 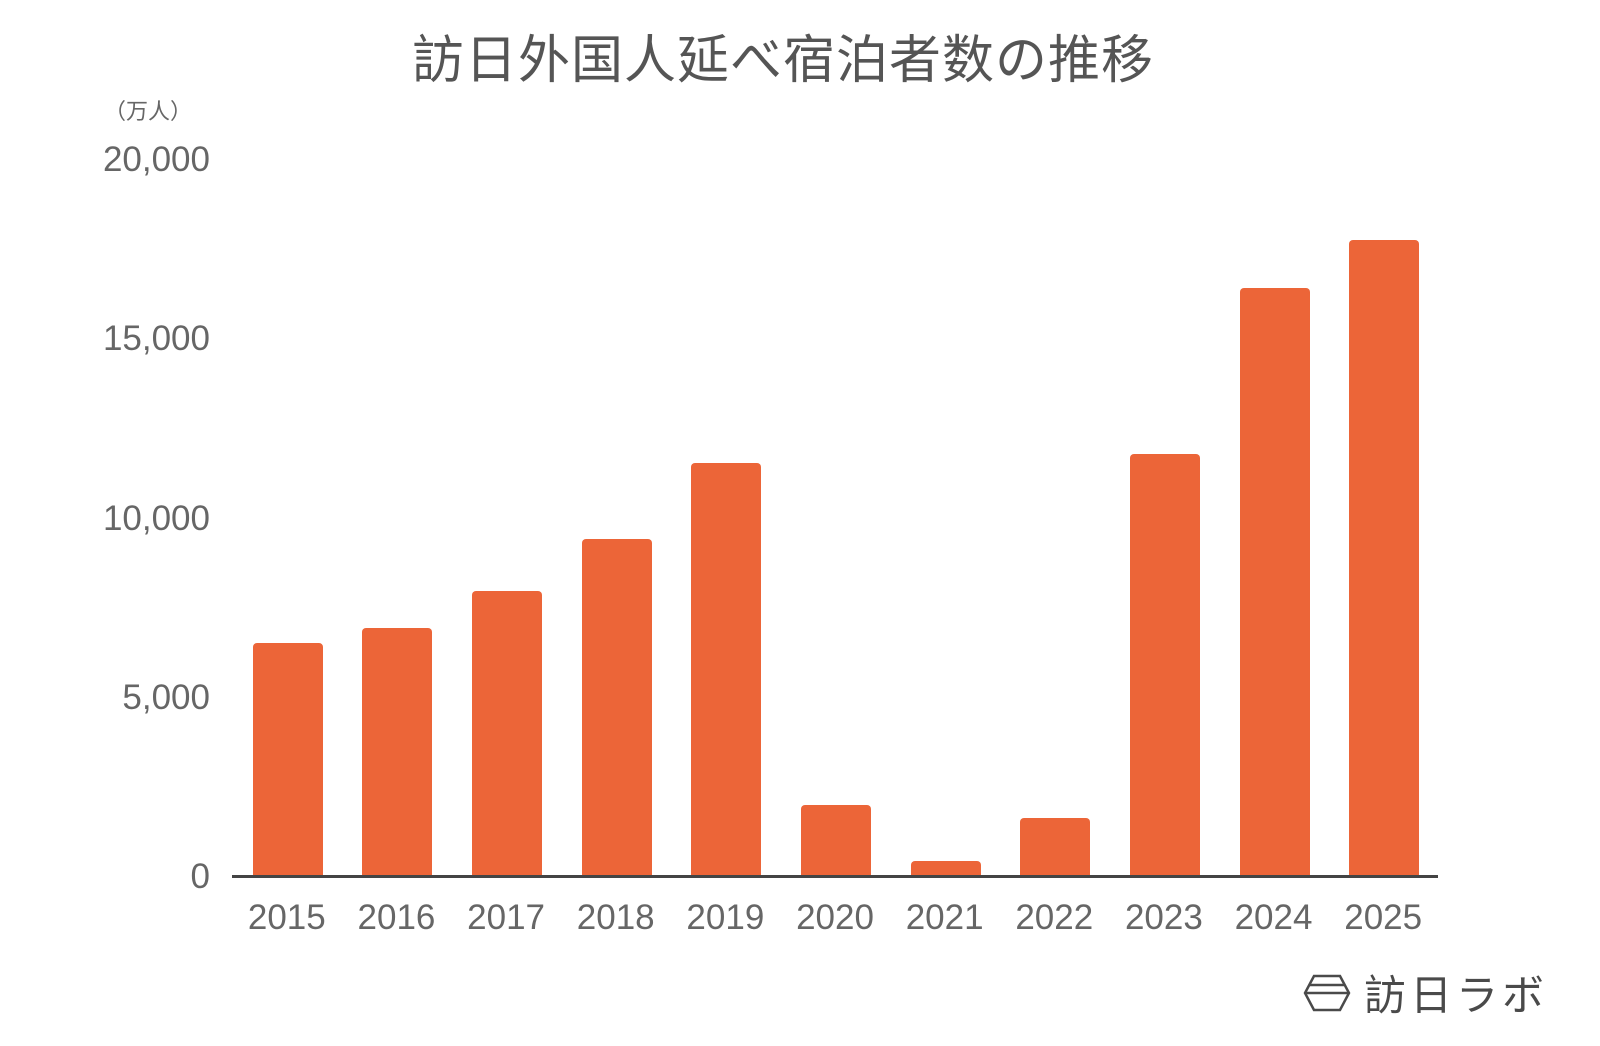 What do you see at coordinates (287, 759) in the screenshot?
I see `bar-2015` at bounding box center [287, 759].